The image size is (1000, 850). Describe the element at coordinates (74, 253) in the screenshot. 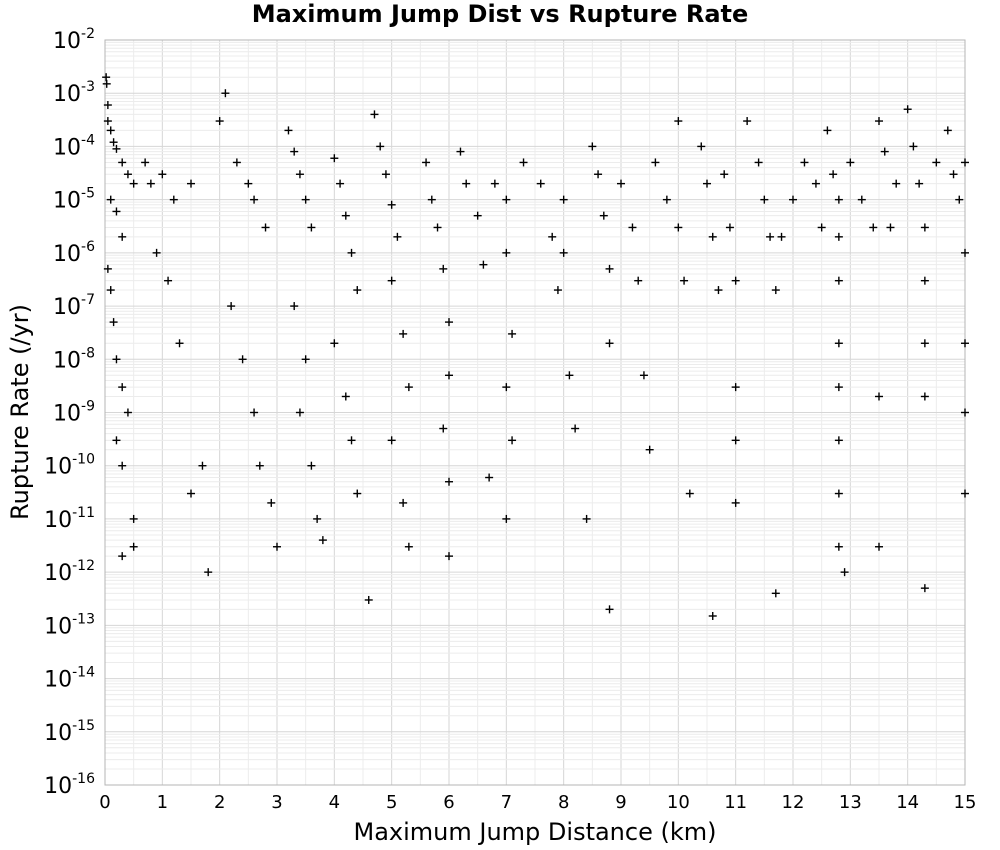

I see `y-tick-label: 10⁻⁶` at that location.